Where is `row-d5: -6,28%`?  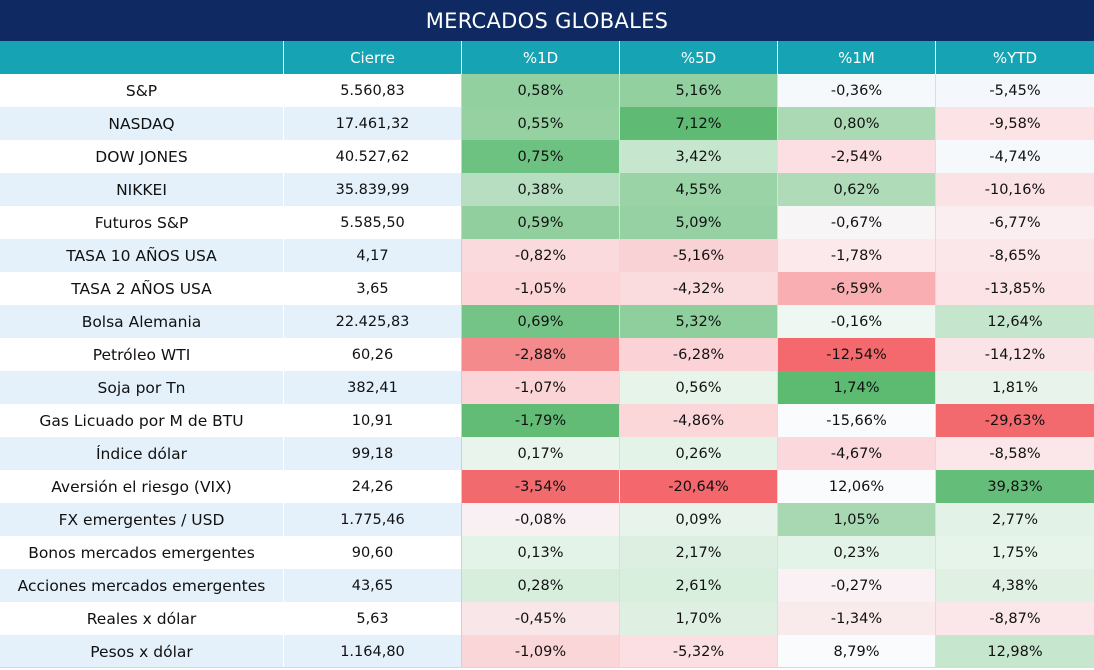
row-d5: -6,28% is located at coordinates (699, 354).